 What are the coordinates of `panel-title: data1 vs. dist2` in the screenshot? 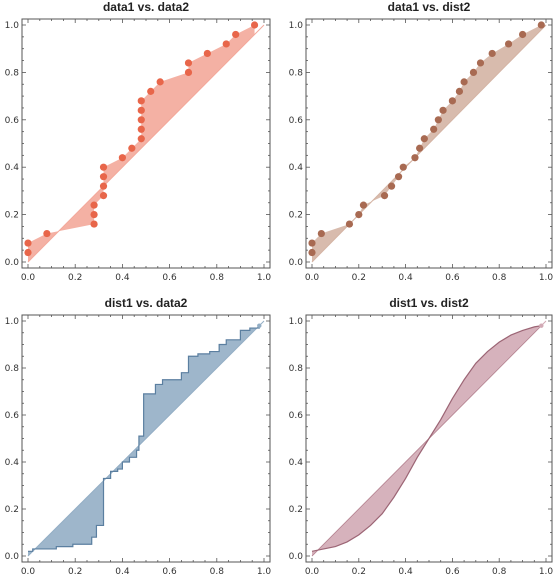 It's located at (429, 7).